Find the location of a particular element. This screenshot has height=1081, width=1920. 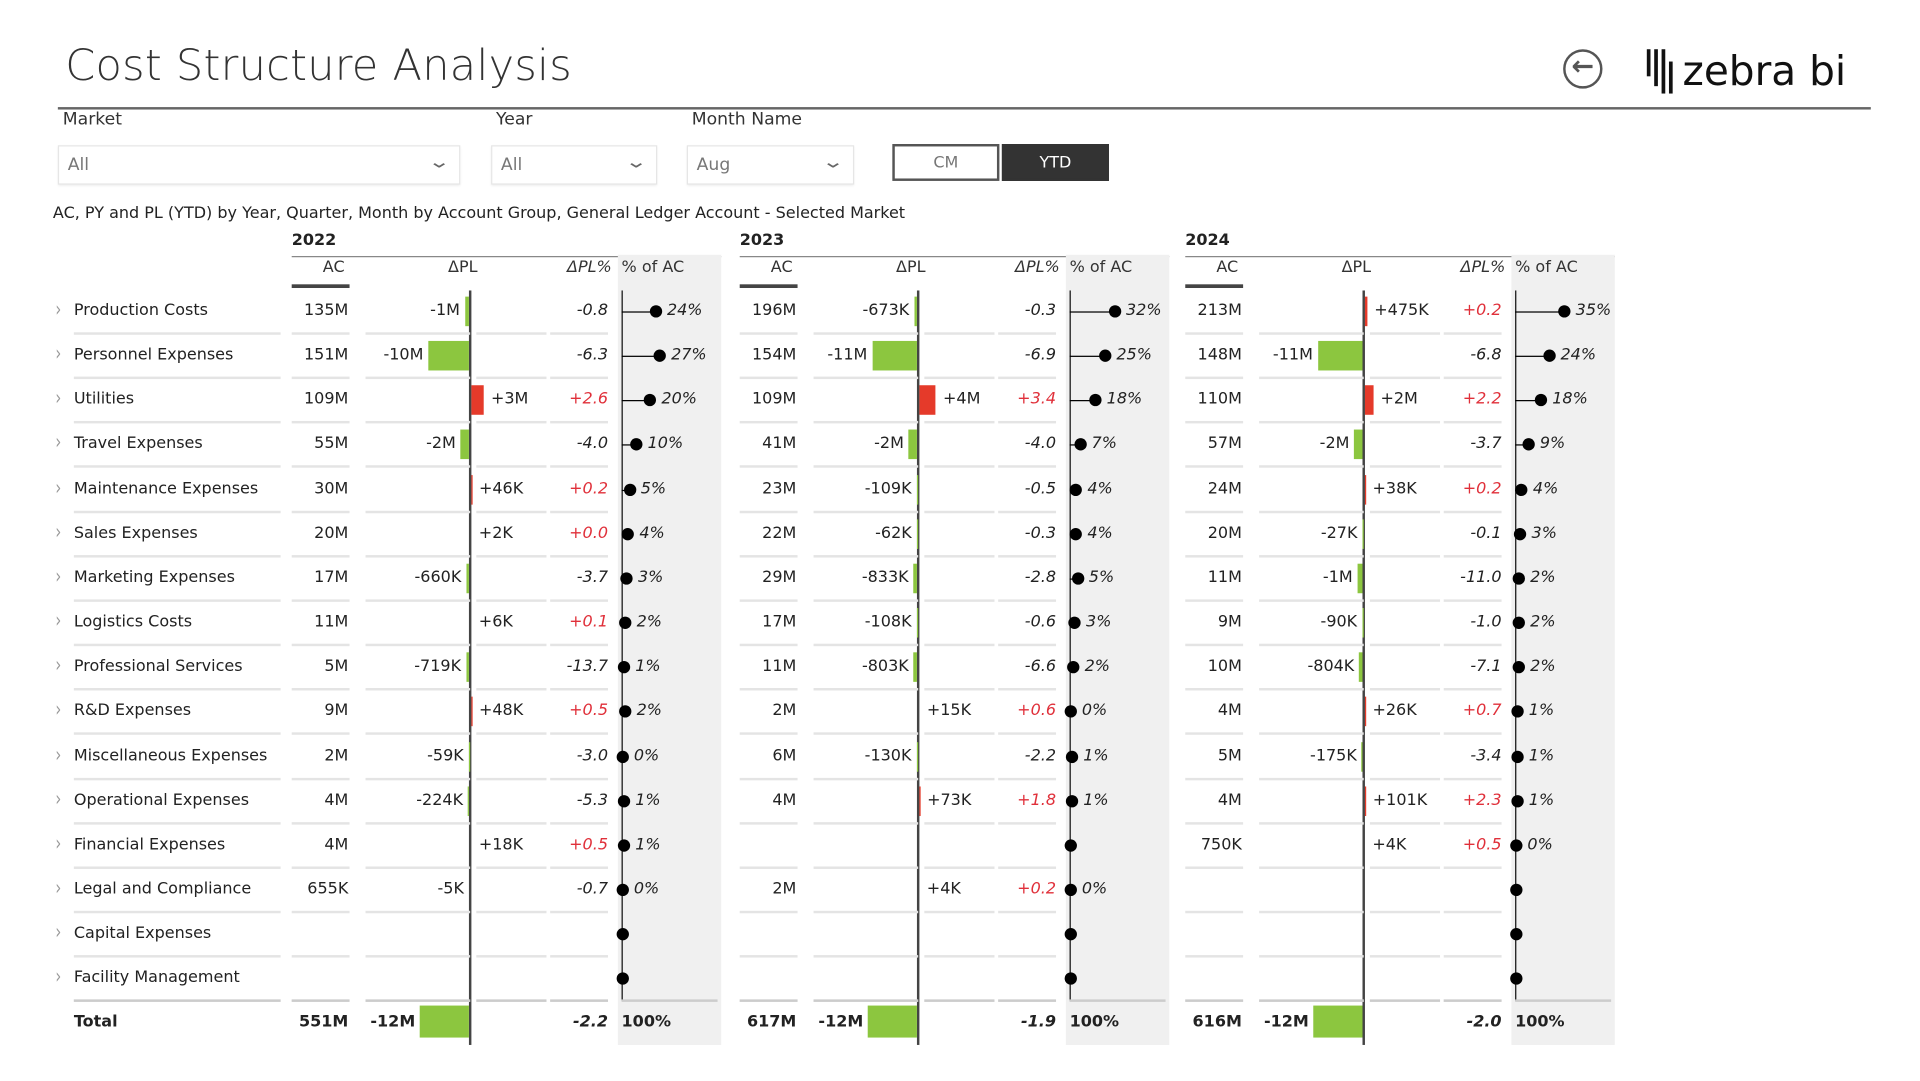

pct-of-ac-value: 100% is located at coordinates (646, 1023).